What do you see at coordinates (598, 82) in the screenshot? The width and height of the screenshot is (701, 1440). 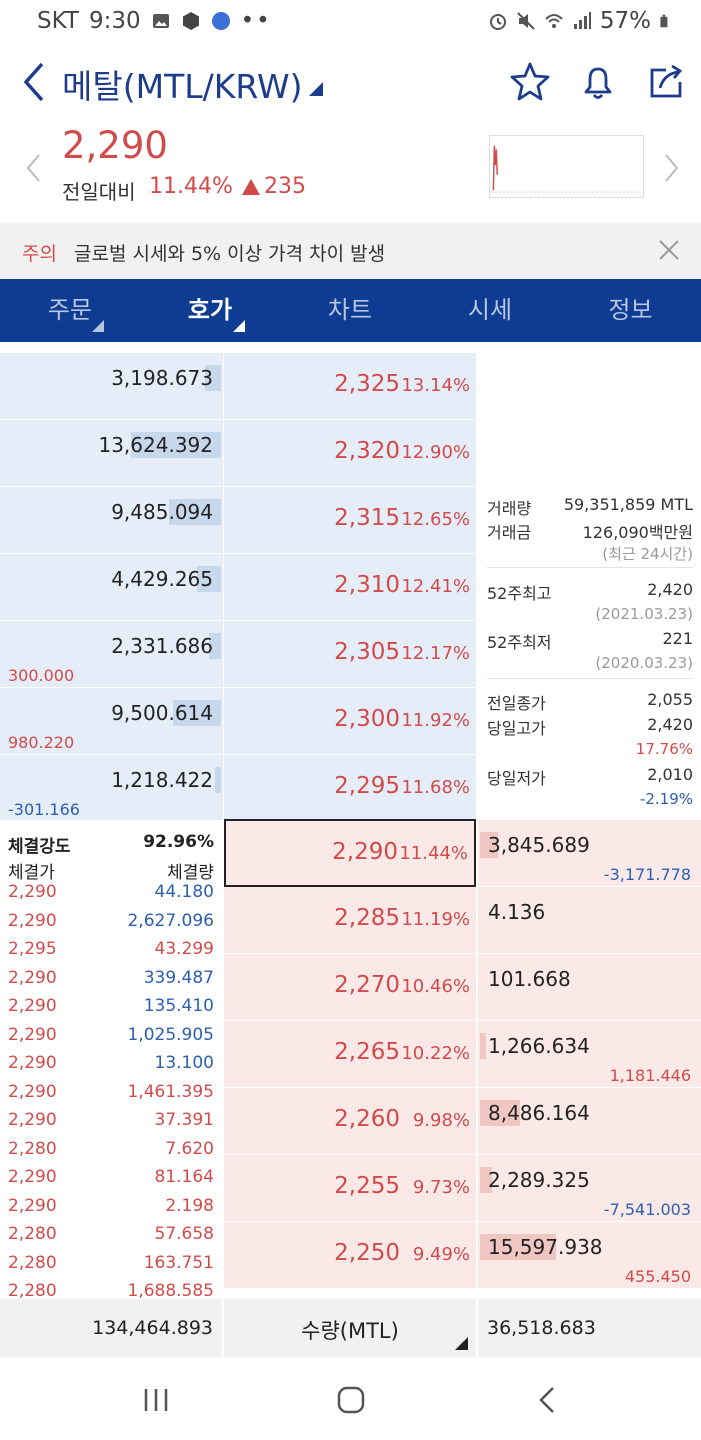 I see `notification-bell-icon` at bounding box center [598, 82].